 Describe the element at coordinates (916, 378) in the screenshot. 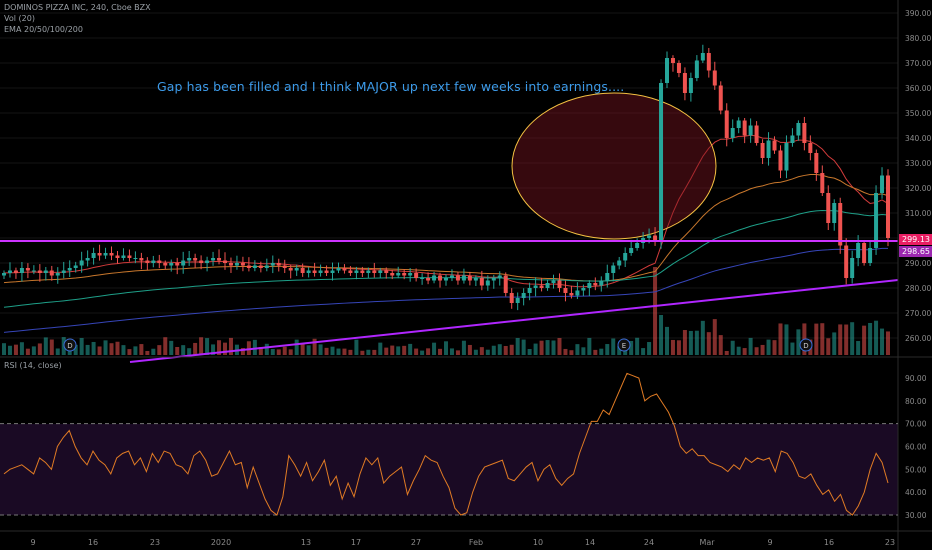

I see `rsi-axis-label: 90.00` at that location.